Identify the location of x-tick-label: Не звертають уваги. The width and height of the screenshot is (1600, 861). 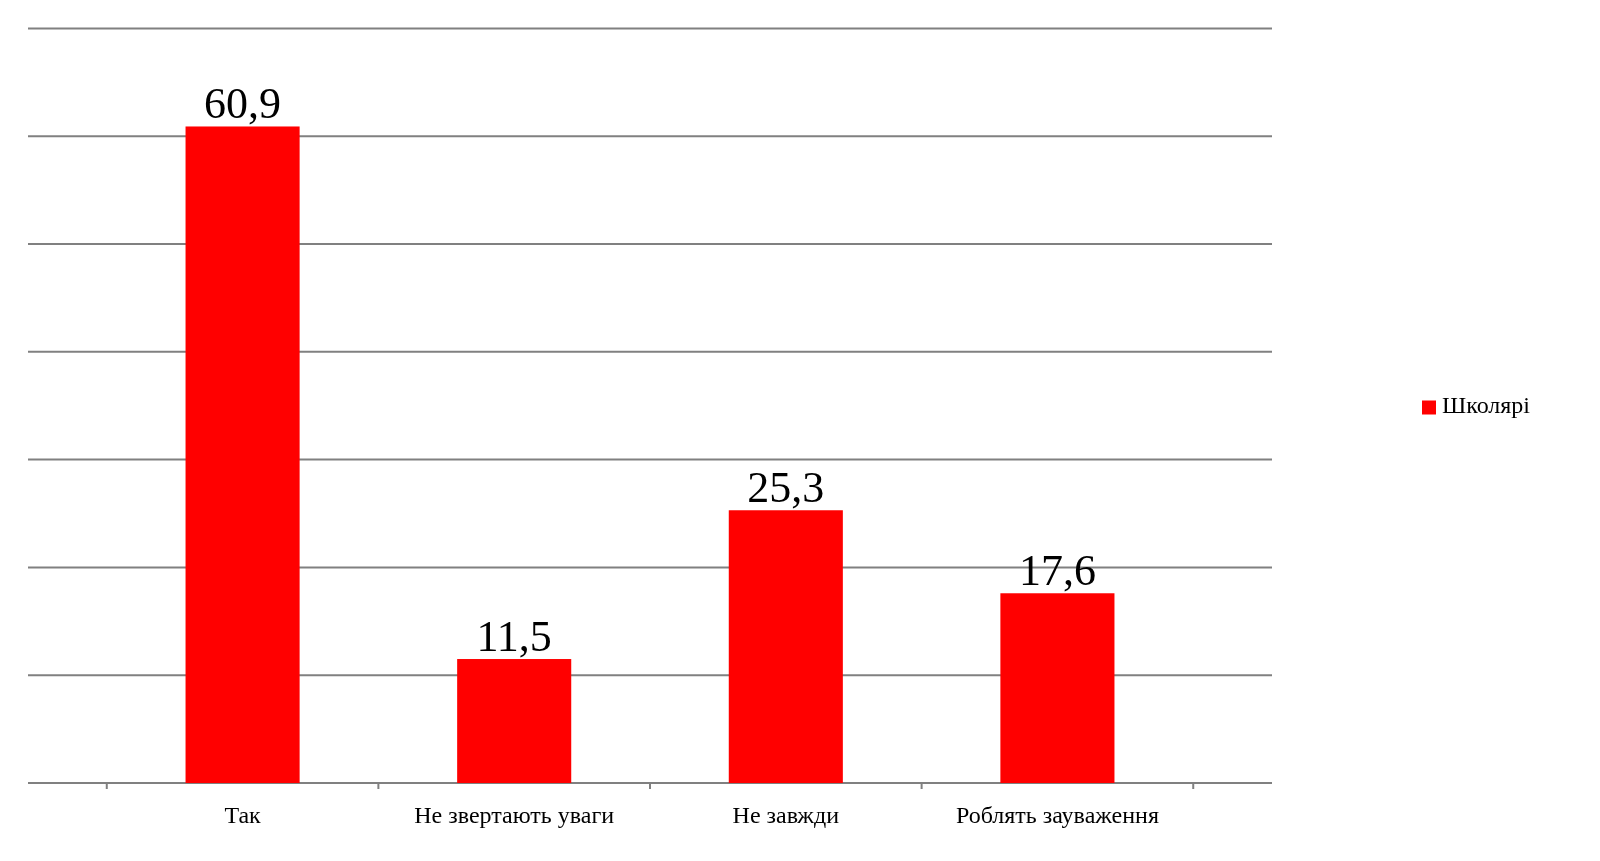
(514, 815).